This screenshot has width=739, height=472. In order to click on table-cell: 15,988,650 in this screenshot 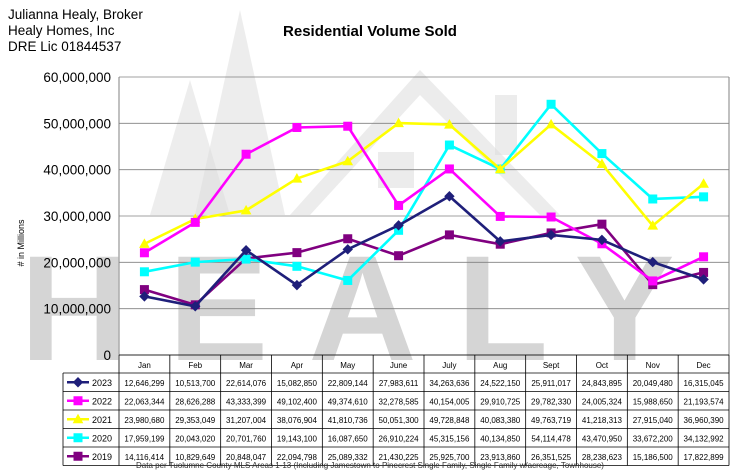, I will do `click(653, 401)`.